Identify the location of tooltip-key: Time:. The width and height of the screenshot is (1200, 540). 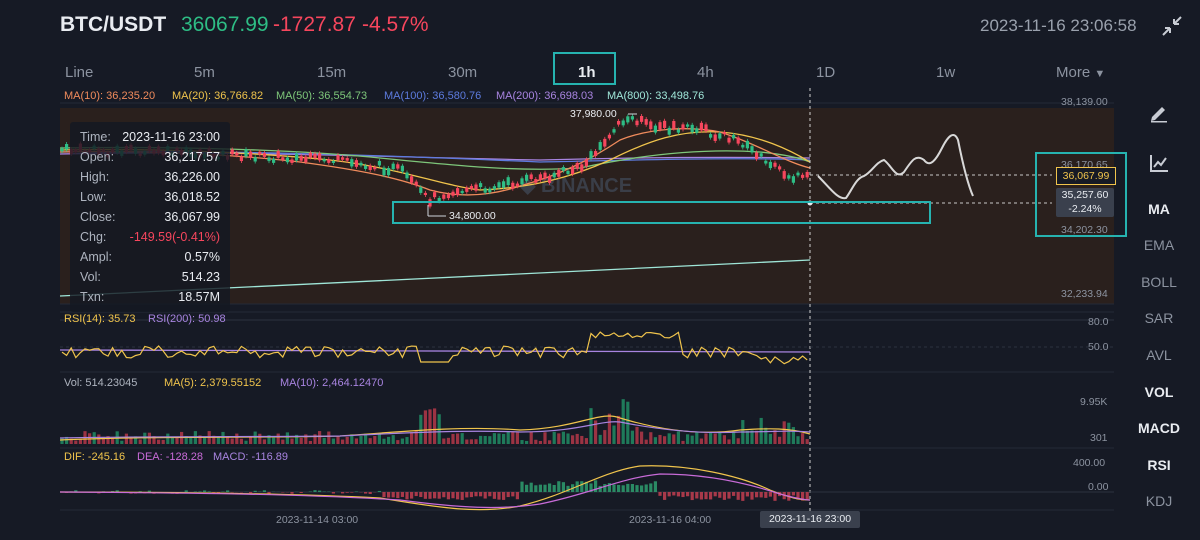
(95, 137).